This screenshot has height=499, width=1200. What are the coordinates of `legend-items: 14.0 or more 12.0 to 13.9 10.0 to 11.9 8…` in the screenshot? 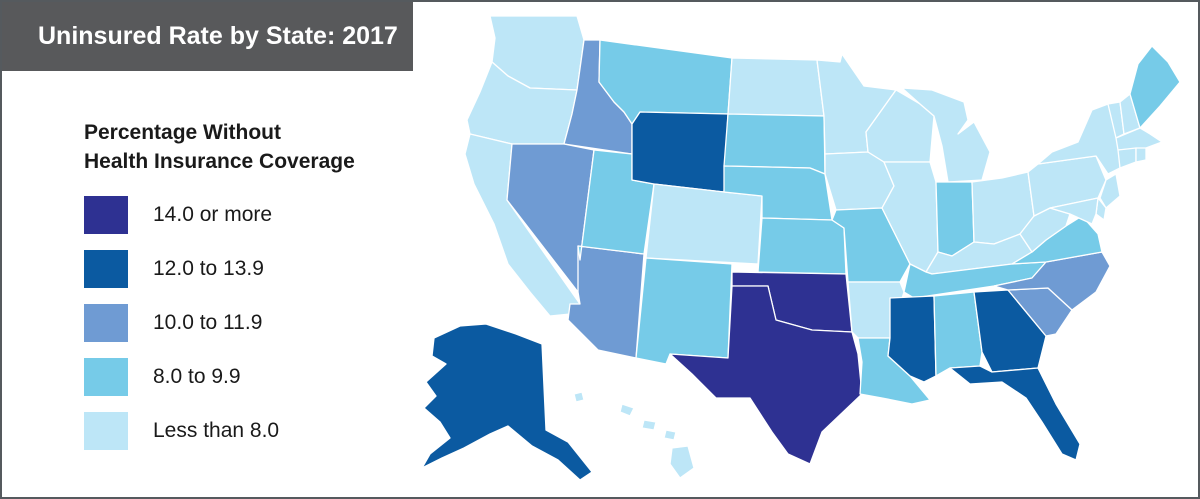 It's located at (244, 323).